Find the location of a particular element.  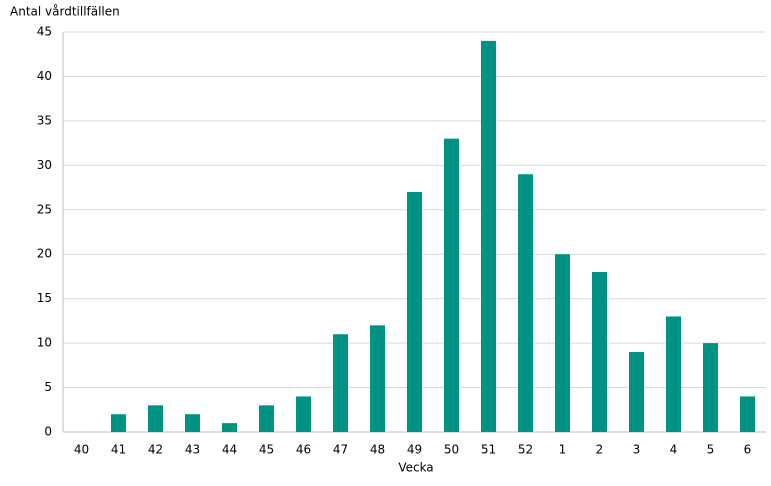

y-tick-label: 5 is located at coordinates (48, 387).